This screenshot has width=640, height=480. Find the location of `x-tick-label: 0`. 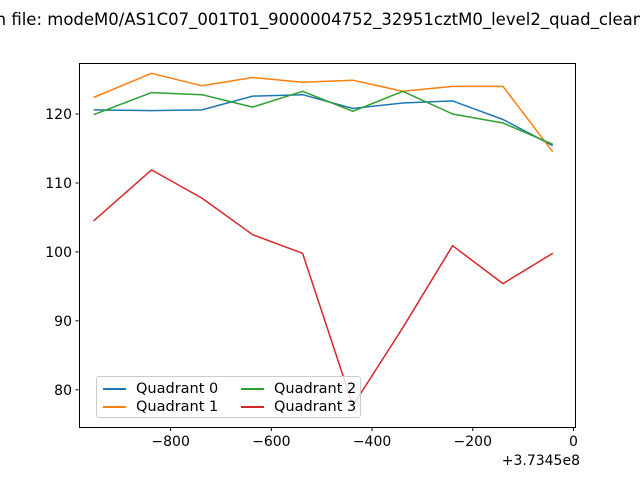

x-tick-label: 0 is located at coordinates (573, 442).